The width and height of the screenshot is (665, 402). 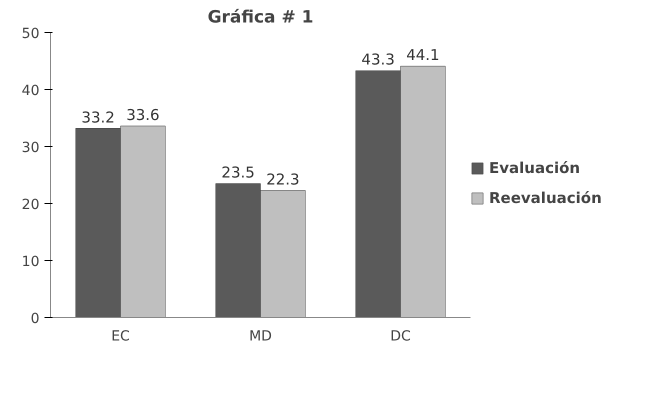 I want to click on chart-title: Gráfica # 1, so click(x=261, y=18).